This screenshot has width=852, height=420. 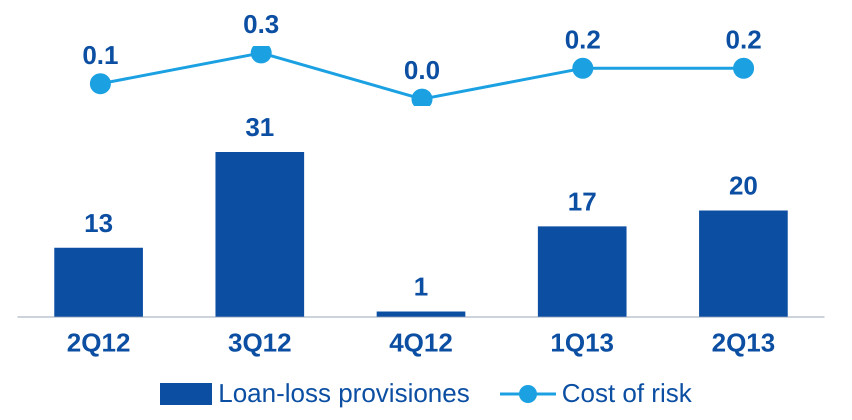 What do you see at coordinates (744, 343) in the screenshot?
I see `x-tick-label: 2Q13` at bounding box center [744, 343].